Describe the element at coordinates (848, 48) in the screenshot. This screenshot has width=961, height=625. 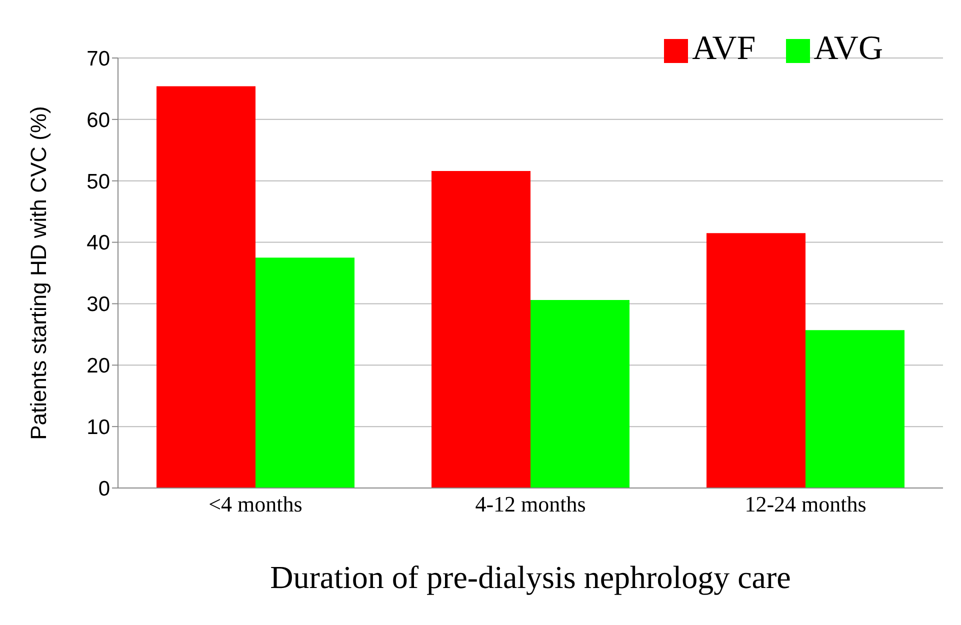
I see `legend-label: AVG` at that location.